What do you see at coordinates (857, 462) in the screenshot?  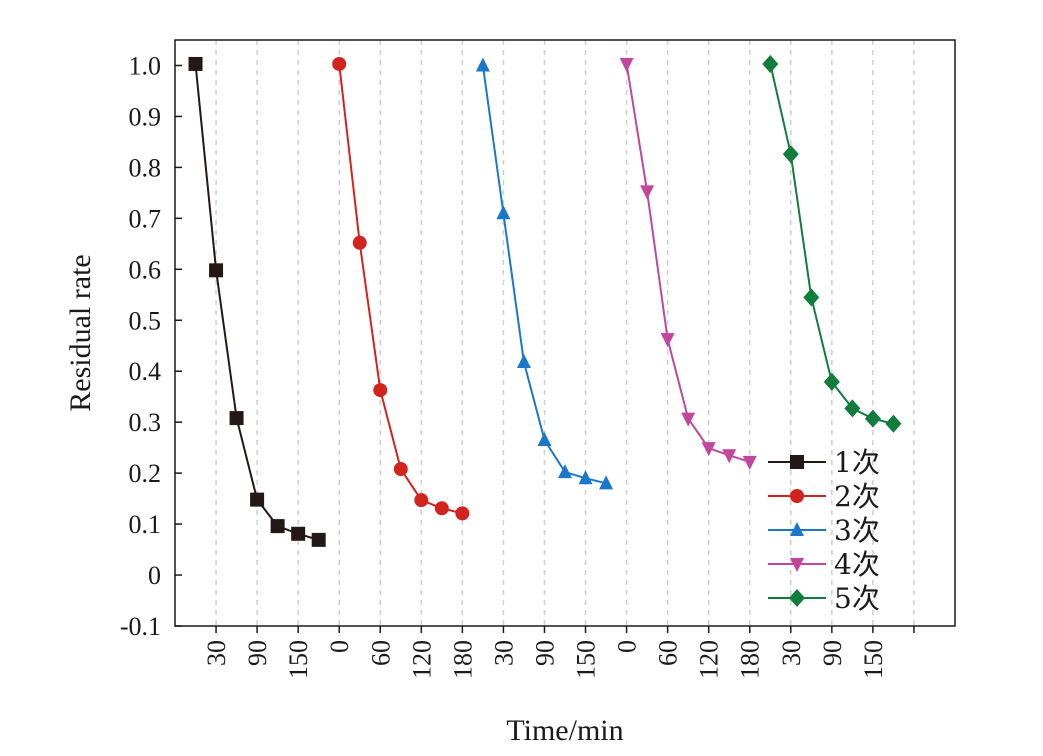 I see `legend-label: 1次` at bounding box center [857, 462].